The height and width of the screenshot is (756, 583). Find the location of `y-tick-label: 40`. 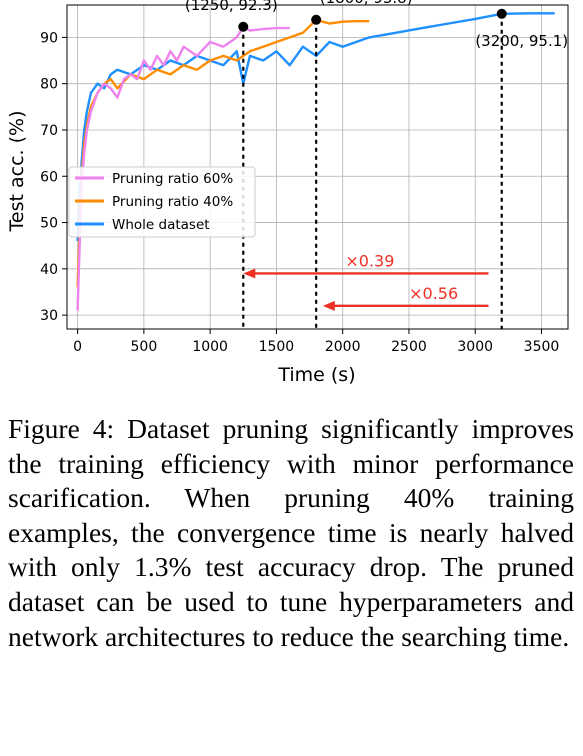

y-tick-label: 40 is located at coordinates (49, 270).